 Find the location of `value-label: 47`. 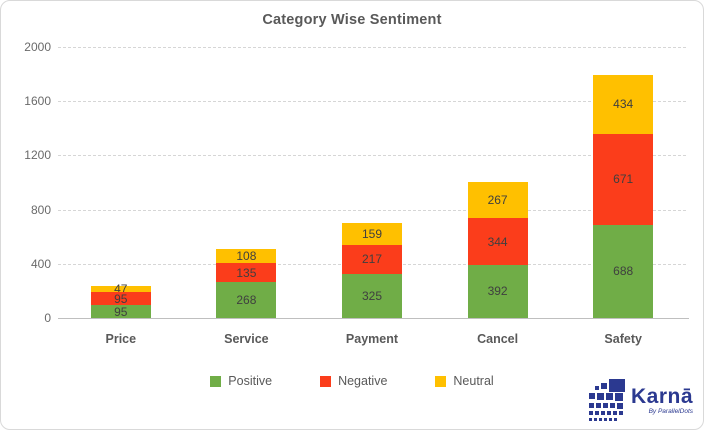

value-label: 47 is located at coordinates (121, 289).